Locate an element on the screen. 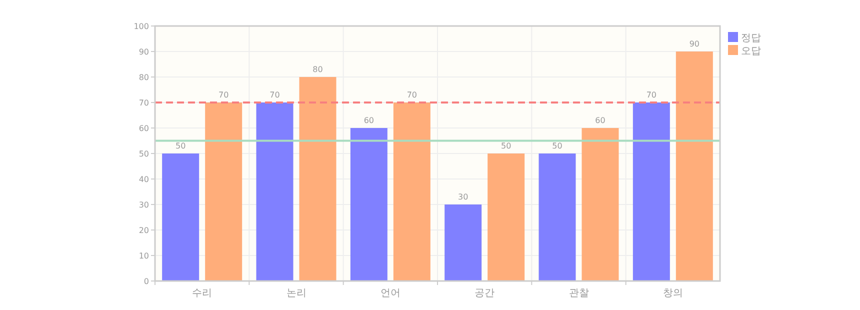  y-tick-label: 80 is located at coordinates (143, 77).